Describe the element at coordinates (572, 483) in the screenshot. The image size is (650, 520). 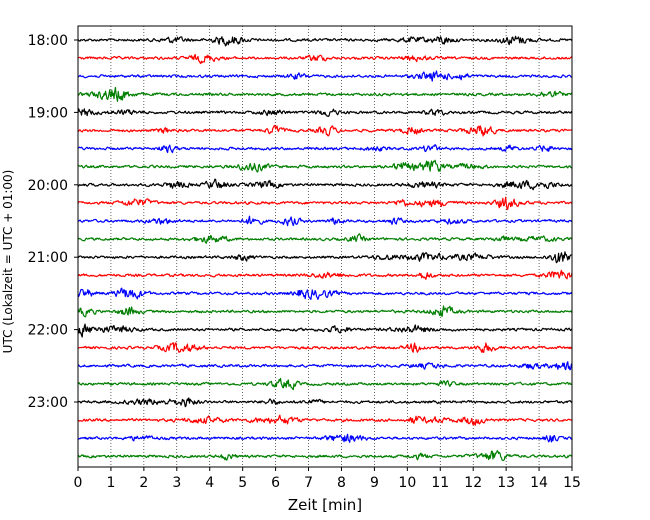
I see `x-tick-label: 15` at that location.